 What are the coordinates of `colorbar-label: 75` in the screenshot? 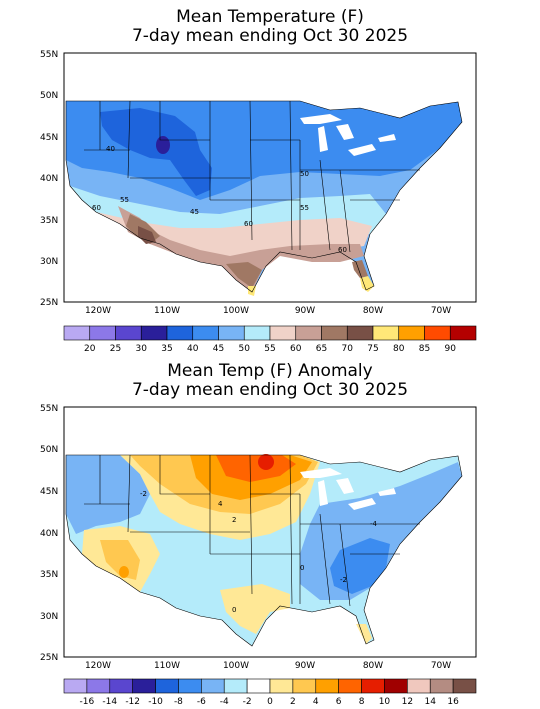 It's located at (372, 349).